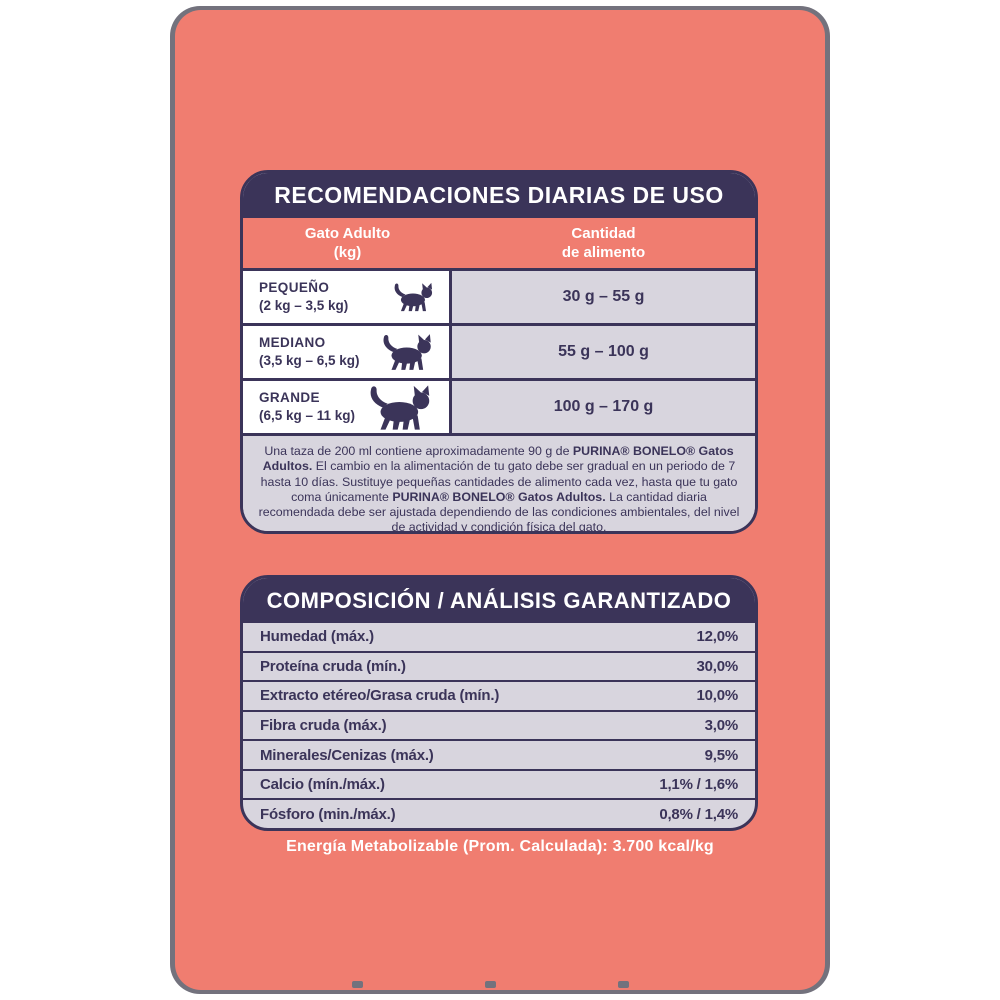 This screenshot has width=1000, height=1000. I want to click on cat-size-name: MEDIANO, so click(292, 343).